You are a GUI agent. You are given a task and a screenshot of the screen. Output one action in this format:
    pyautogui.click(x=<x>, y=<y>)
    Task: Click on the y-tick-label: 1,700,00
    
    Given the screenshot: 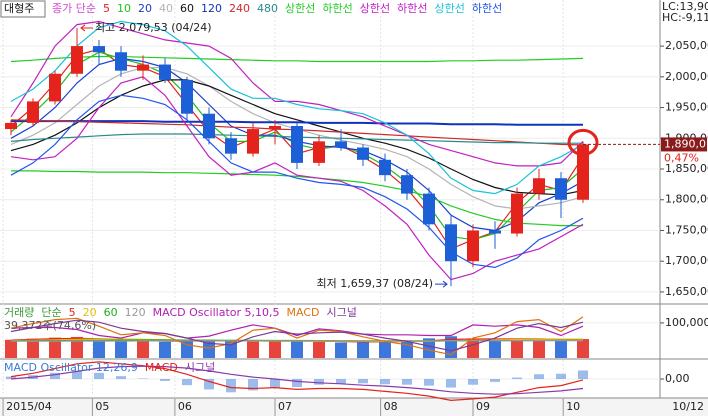 What is the action you would take?
    pyautogui.click(x=686, y=260)
    